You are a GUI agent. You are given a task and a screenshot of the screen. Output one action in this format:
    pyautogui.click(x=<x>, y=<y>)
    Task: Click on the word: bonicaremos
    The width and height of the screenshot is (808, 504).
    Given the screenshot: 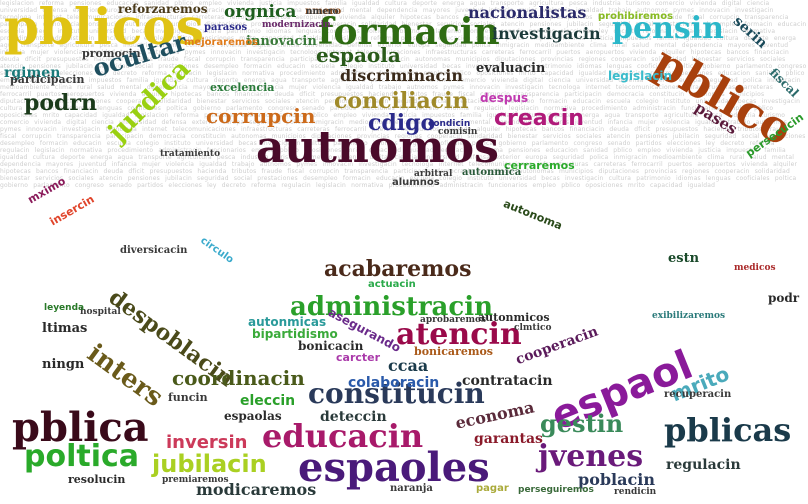 What is the action you would take?
    pyautogui.click(x=453, y=351)
    